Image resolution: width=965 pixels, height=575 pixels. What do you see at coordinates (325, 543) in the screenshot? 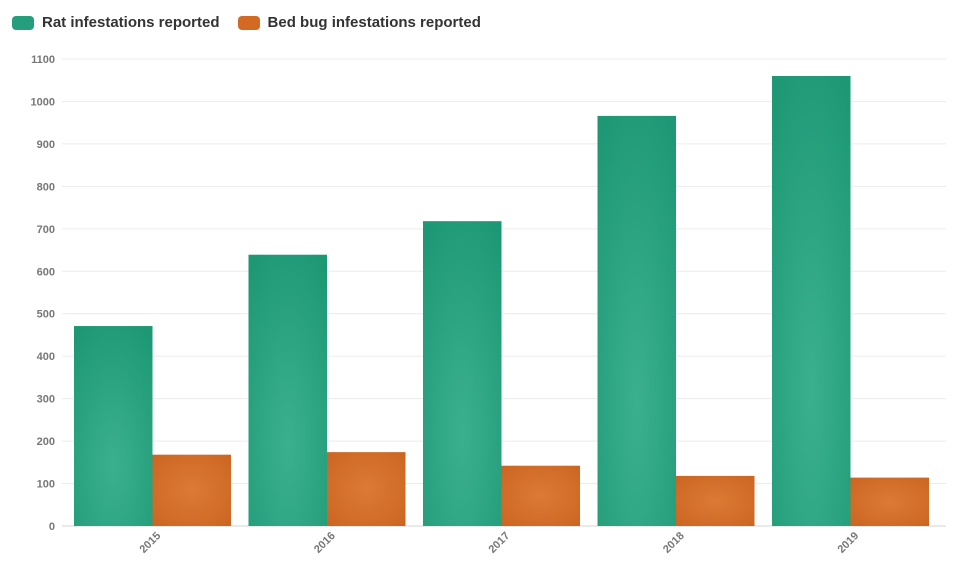
I see `x-tick-label: 2016` at bounding box center [325, 543].